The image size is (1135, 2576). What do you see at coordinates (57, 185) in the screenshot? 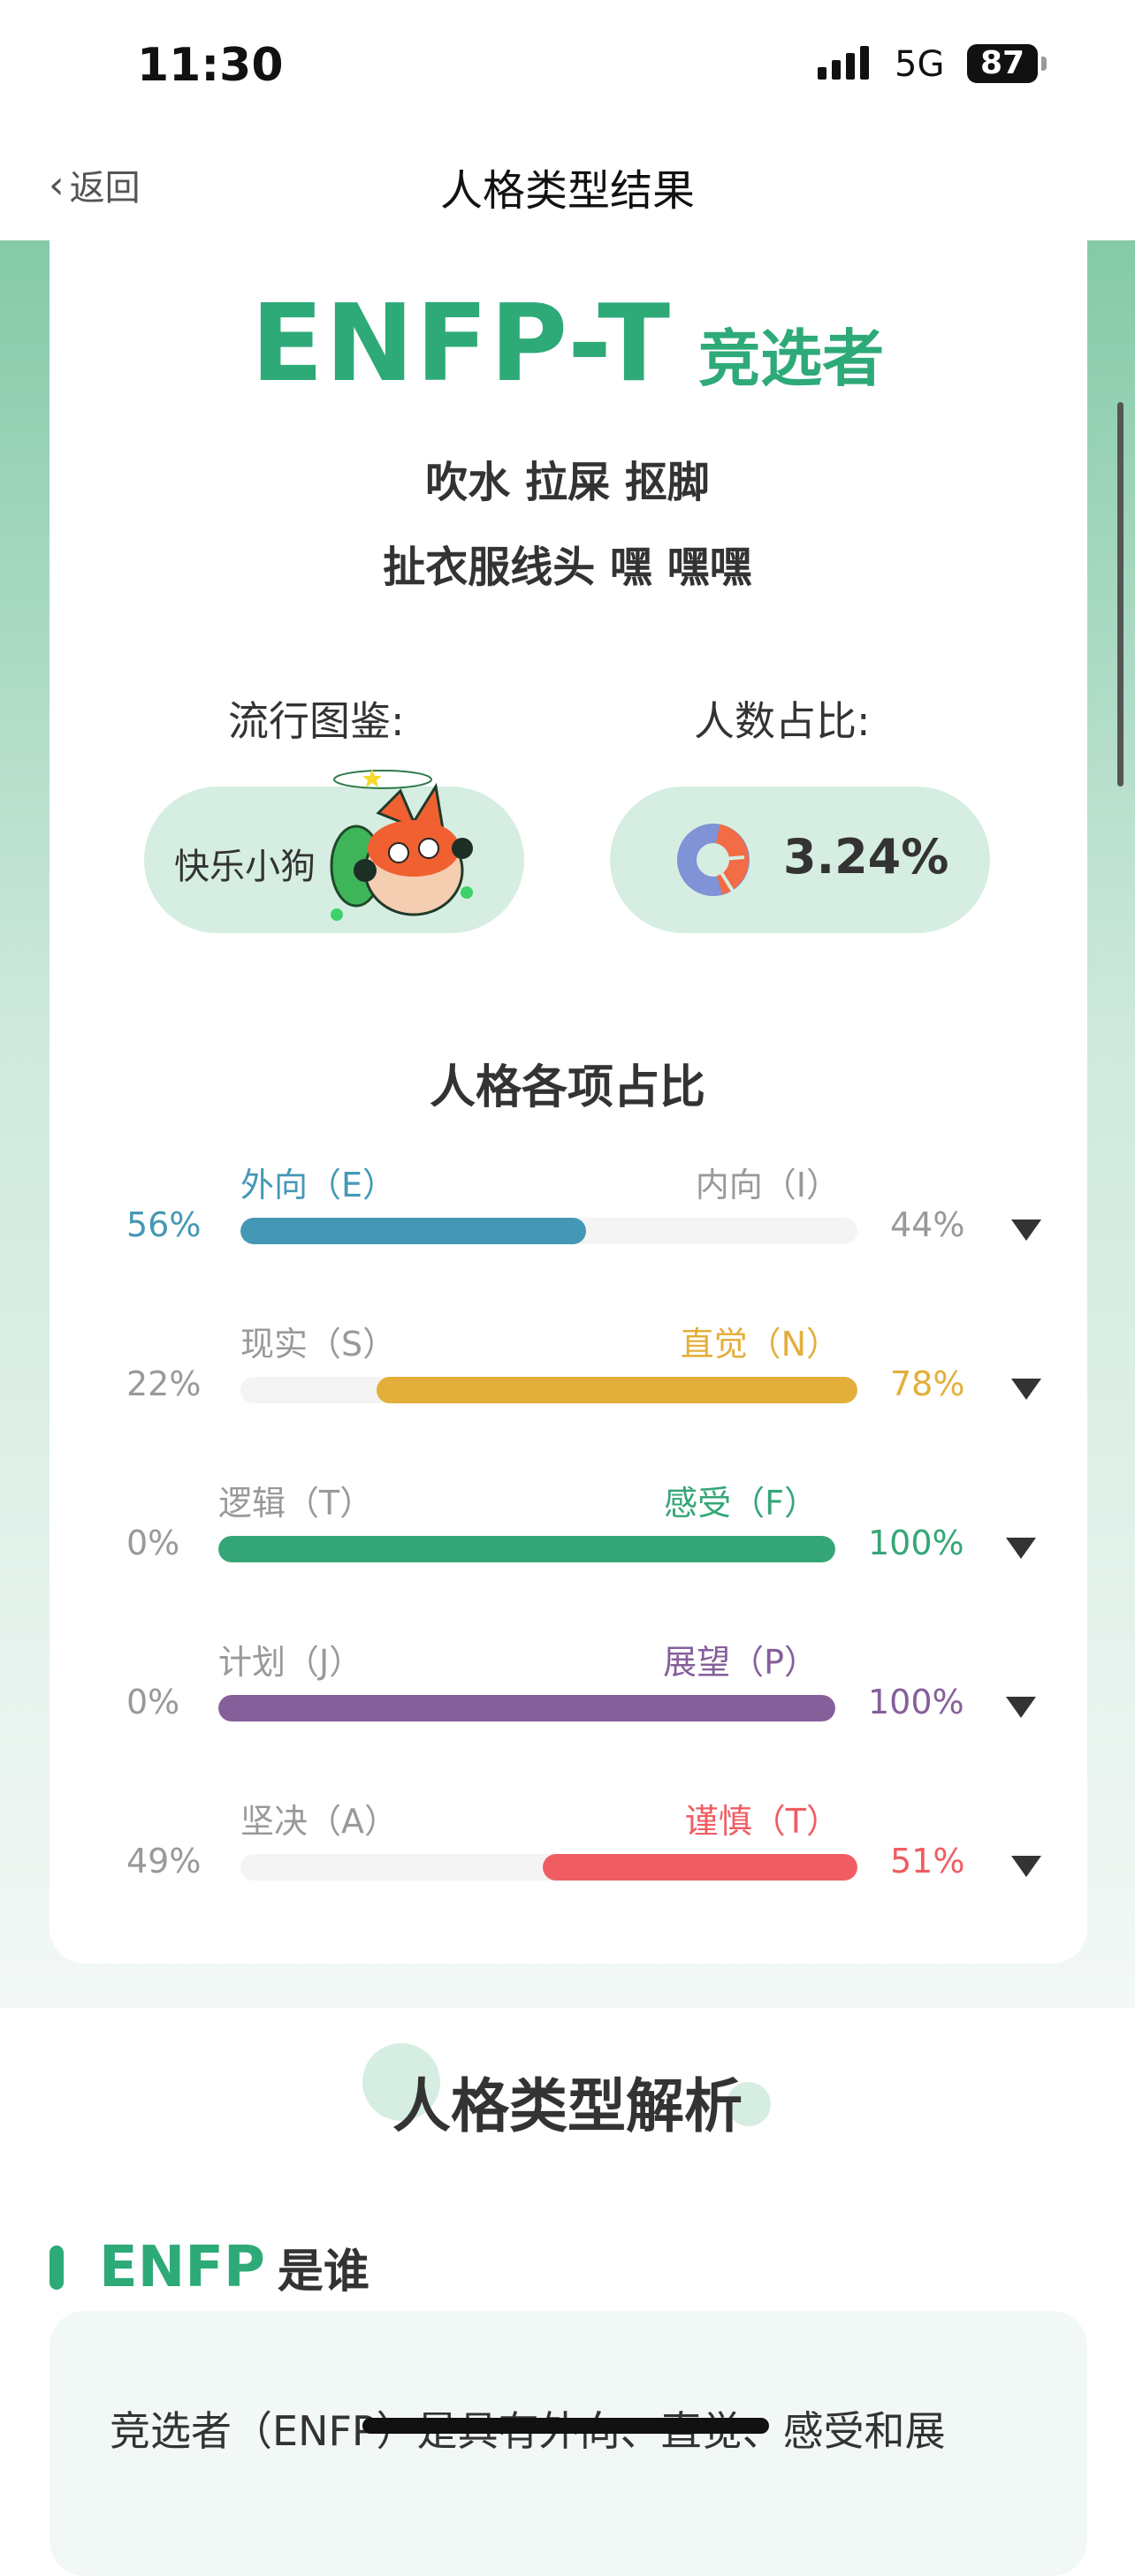
I see `chevron-left-icon: ‹` at bounding box center [57, 185].